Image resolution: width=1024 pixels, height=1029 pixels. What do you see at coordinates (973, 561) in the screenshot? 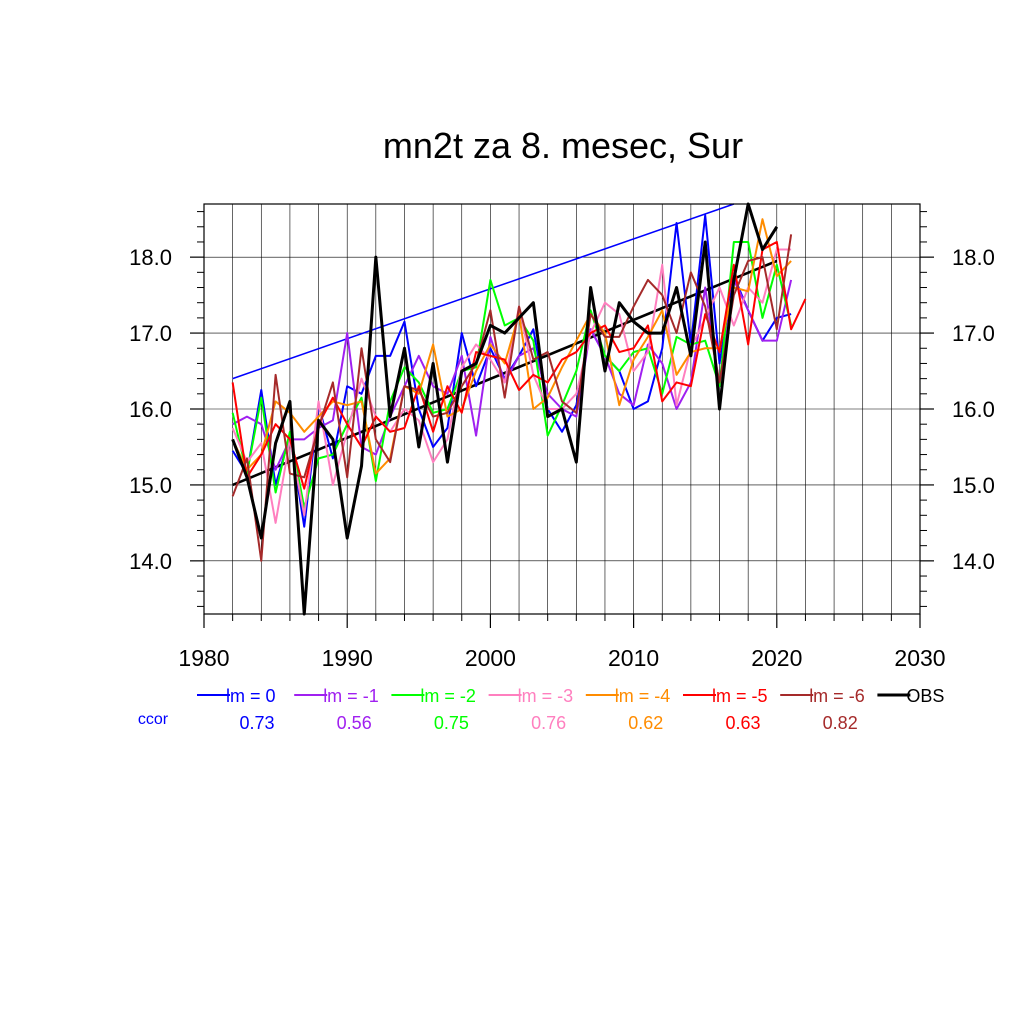
I see `y-tick-label-right: 14.0` at bounding box center [973, 561].